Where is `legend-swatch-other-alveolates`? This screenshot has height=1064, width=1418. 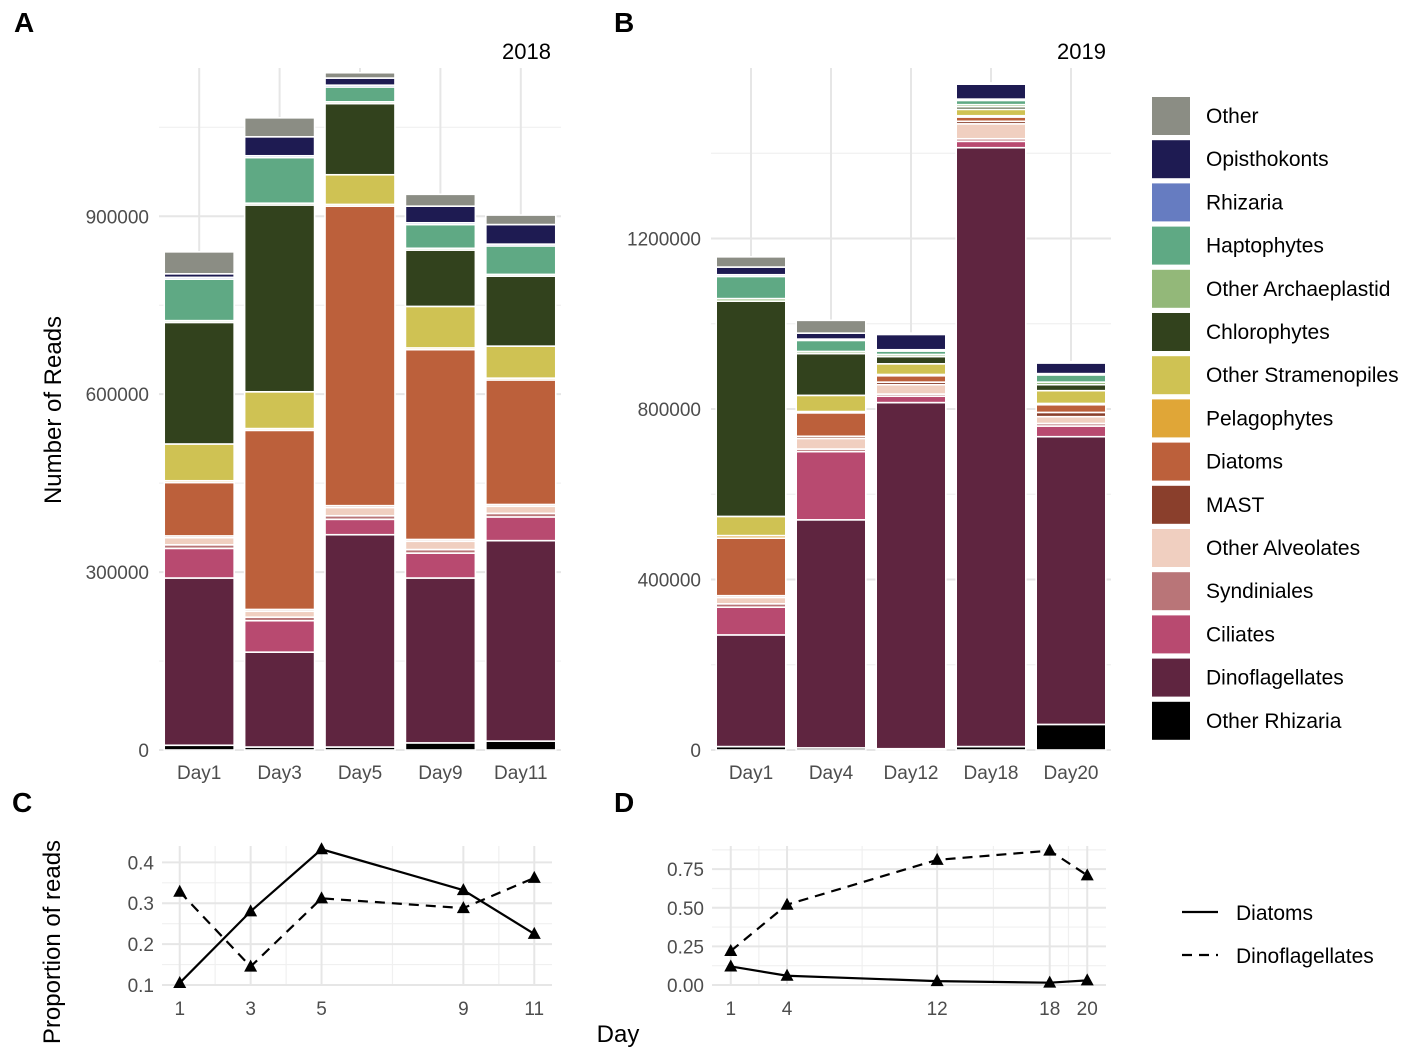
legend-swatch-other-alveolates is located at coordinates (1171, 548).